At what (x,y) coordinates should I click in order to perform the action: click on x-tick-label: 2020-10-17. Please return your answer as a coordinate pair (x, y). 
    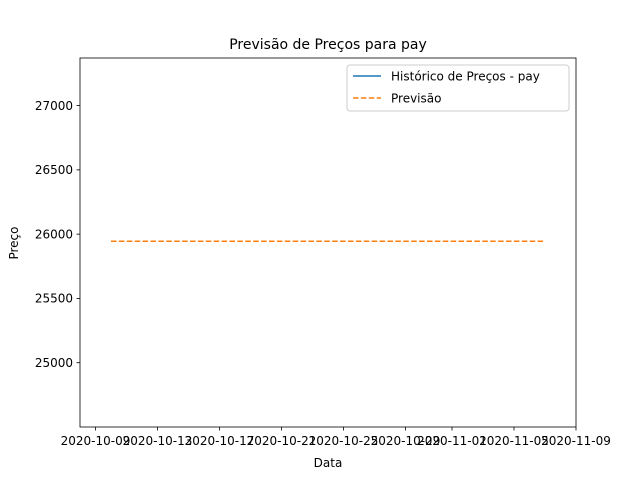
    Looking at the image, I should click on (220, 441).